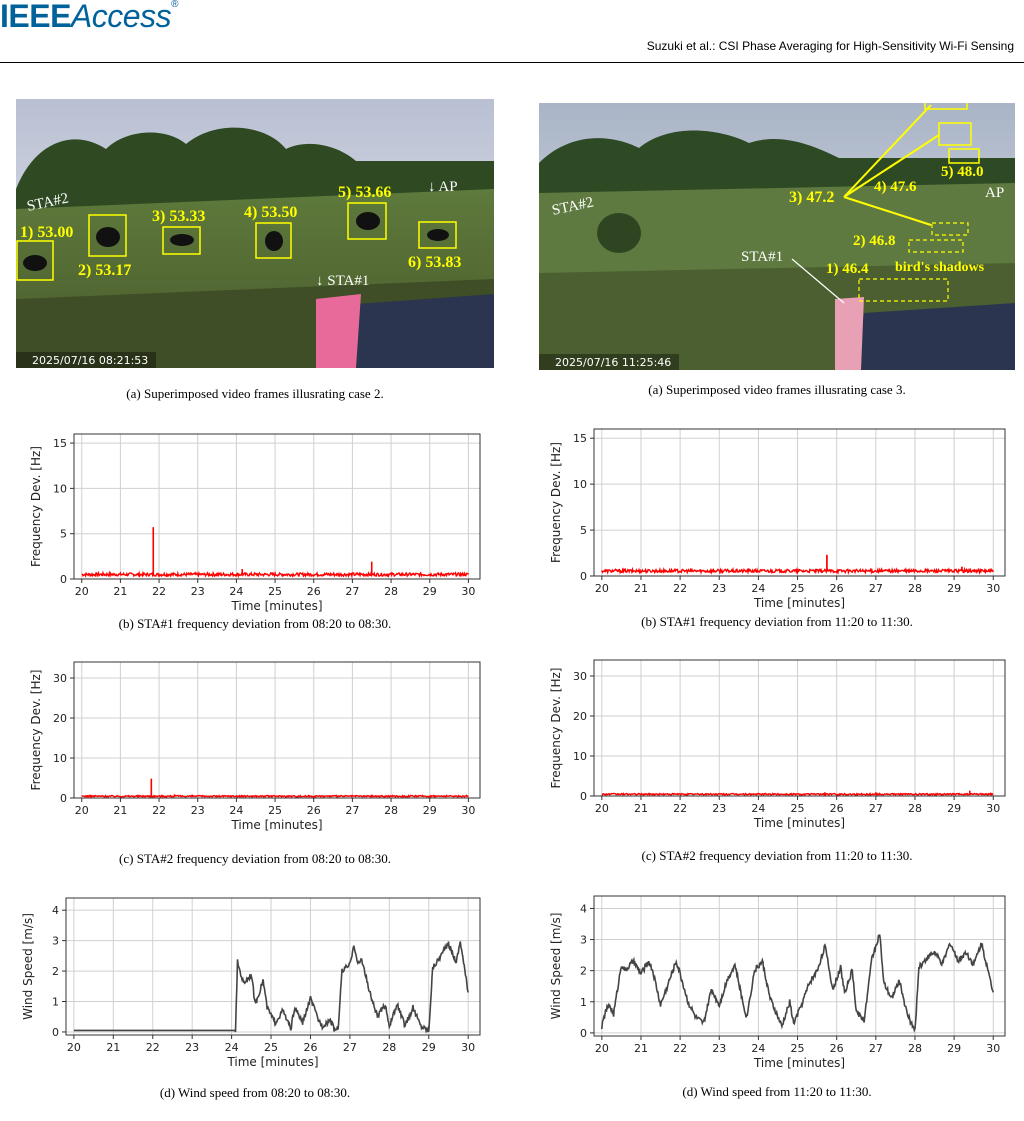 This screenshot has height=1121, width=1024. Describe the element at coordinates (255, 1092) in the screenshot. I see `caption-left-d: (d) Wind speed from 08:20 to 08:30.` at that location.